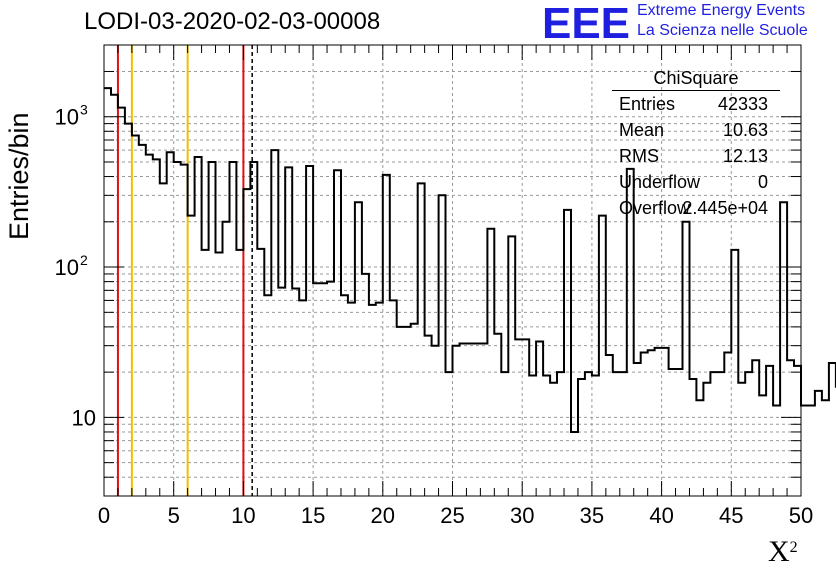 This screenshot has height=572, width=836. What do you see at coordinates (84, 110) in the screenshot?
I see `y-tick-exponent: 3` at bounding box center [84, 110].